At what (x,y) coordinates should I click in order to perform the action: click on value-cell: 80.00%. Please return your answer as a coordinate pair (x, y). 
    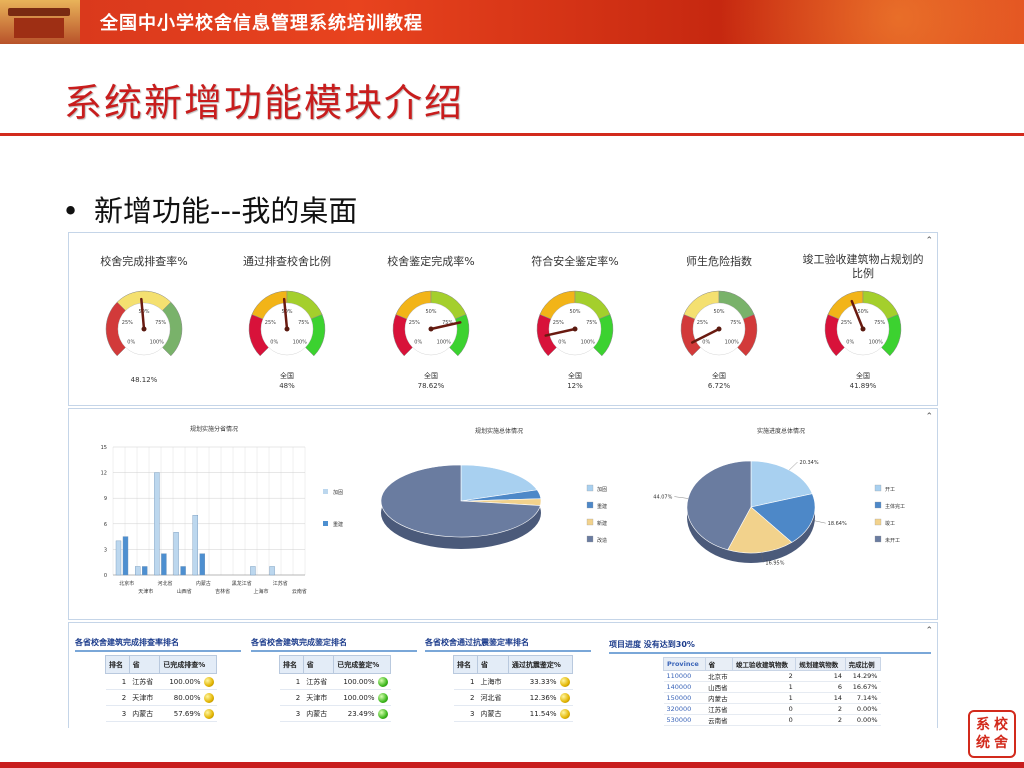
    Looking at the image, I should click on (188, 697).